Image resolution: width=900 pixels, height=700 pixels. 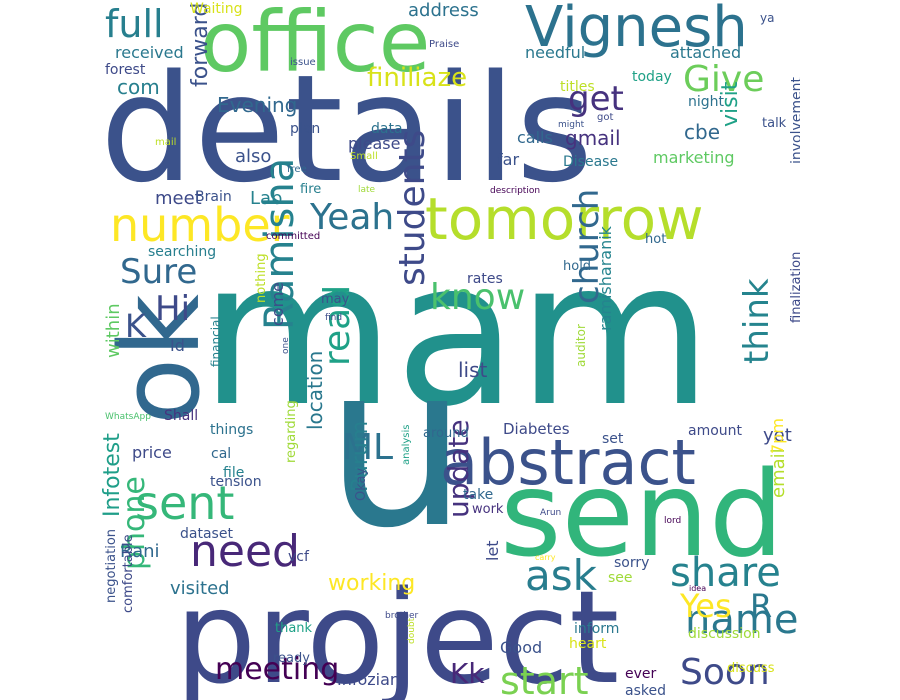 I want to click on word-analysis: analysis, so click(x=406, y=445).